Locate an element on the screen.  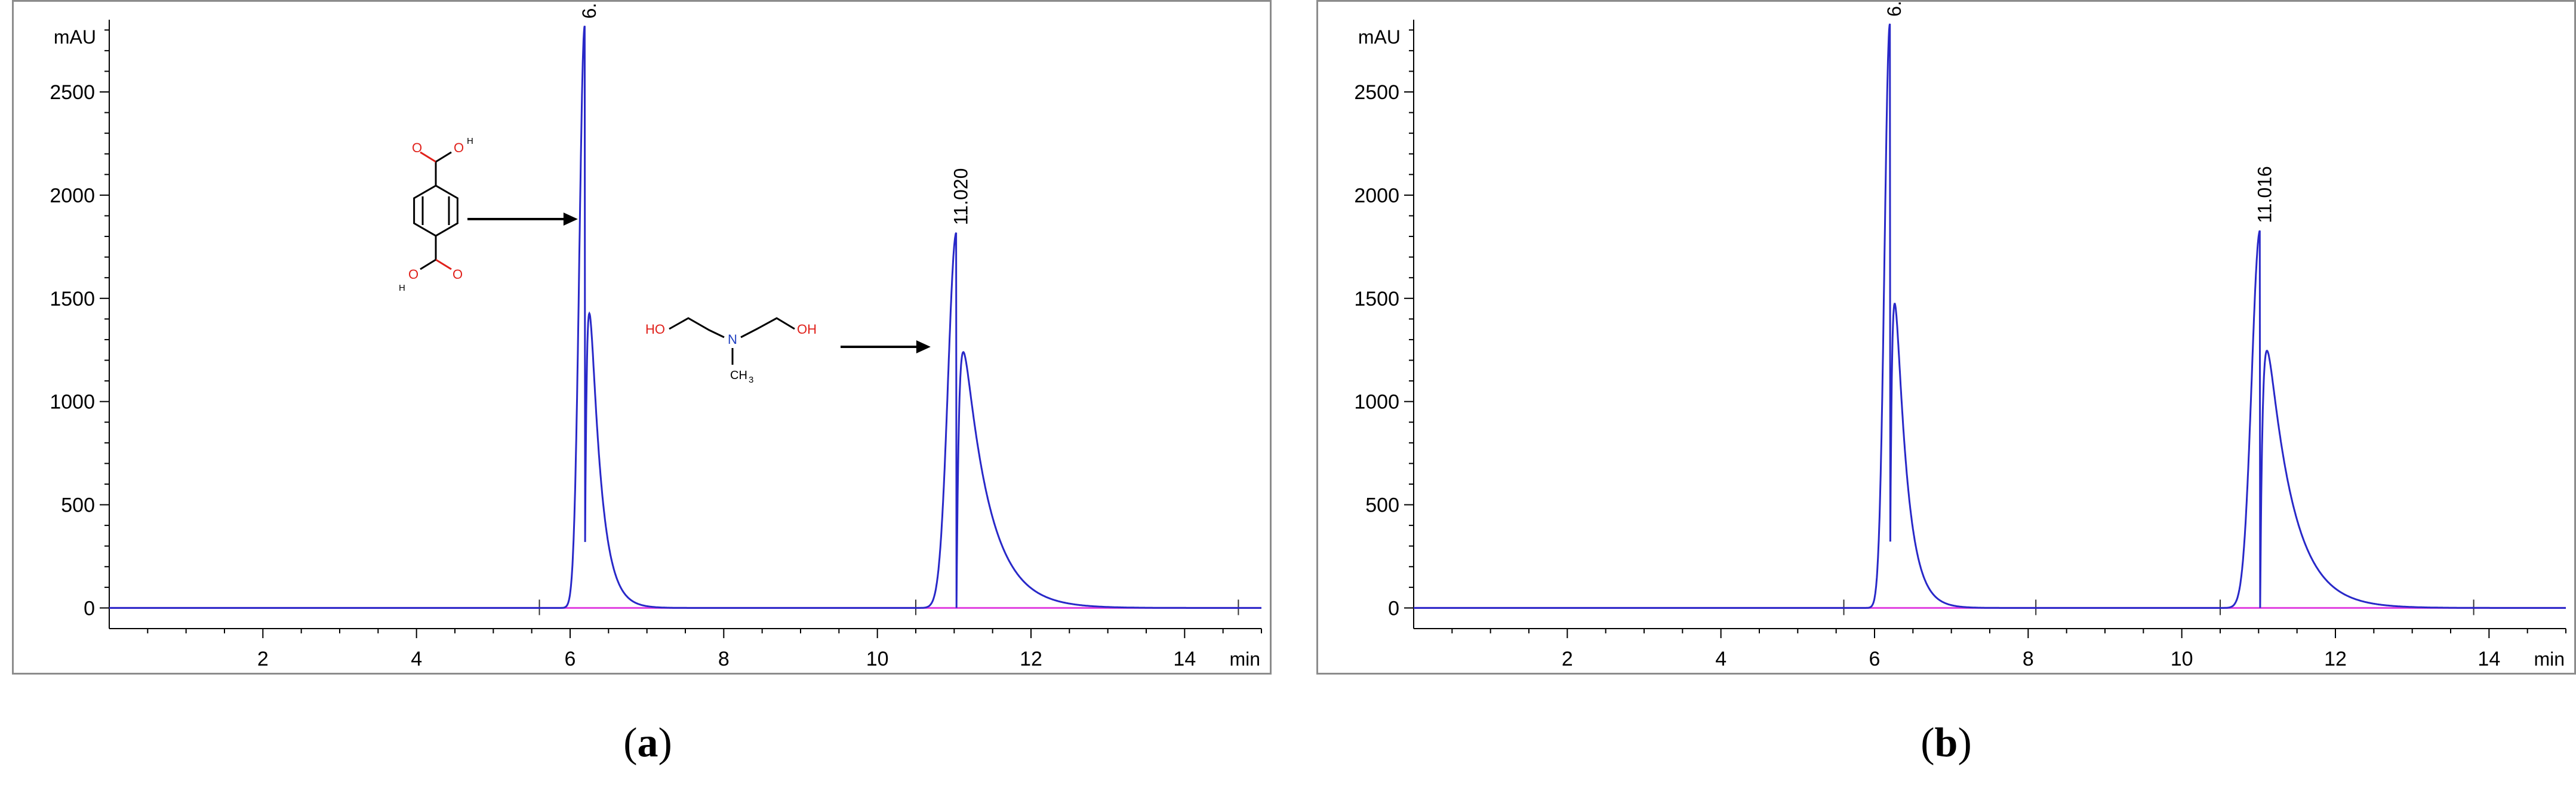
atom-methyl: CH is located at coordinates (738, 375).